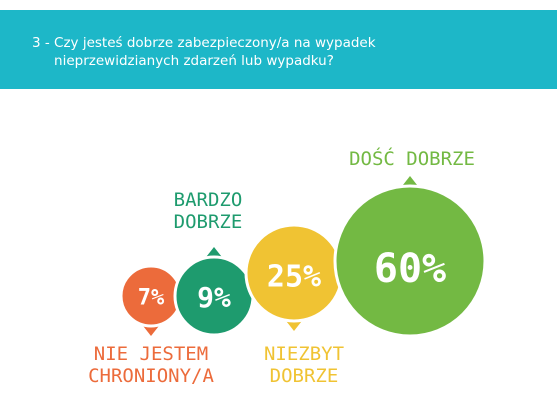  I want to click on bubble-value-label: 60%, so click(410, 269).